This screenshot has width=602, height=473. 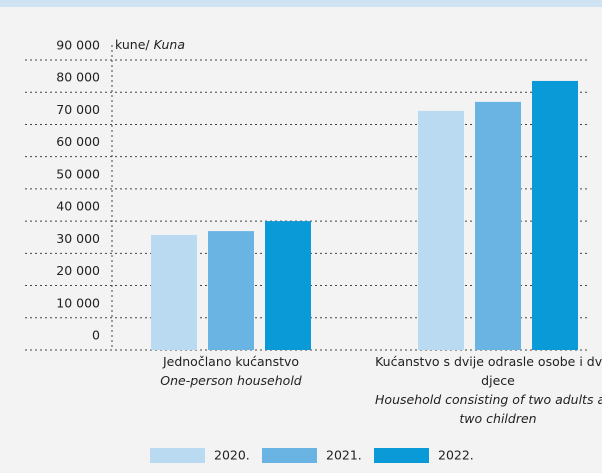 What do you see at coordinates (231, 380) in the screenshot?
I see `category-name-en: One-person household` at bounding box center [231, 380].